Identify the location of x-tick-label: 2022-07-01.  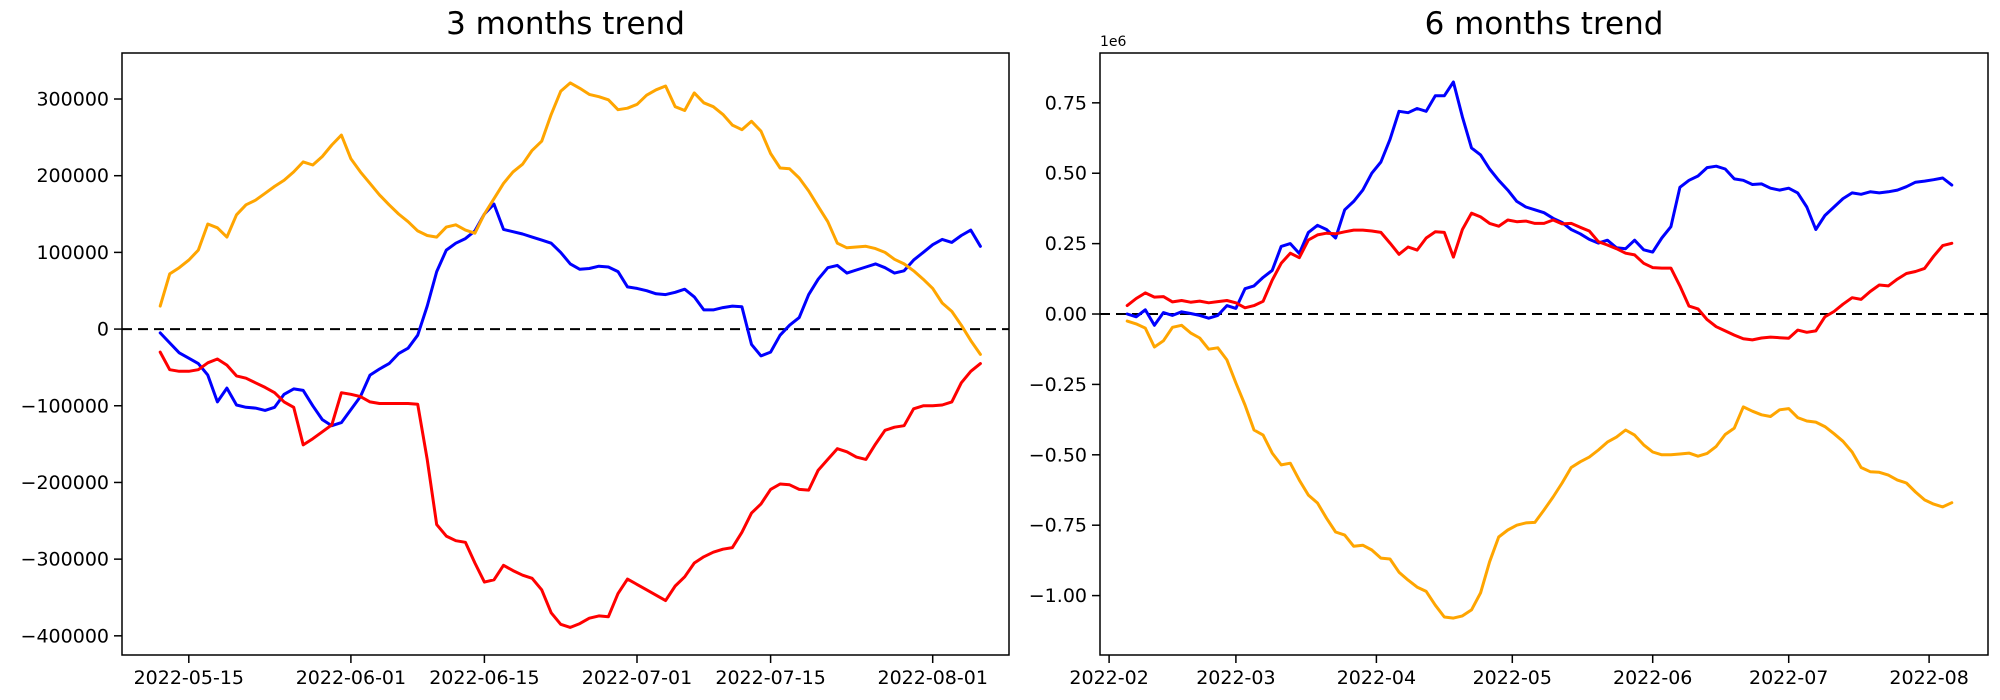
(637, 678).